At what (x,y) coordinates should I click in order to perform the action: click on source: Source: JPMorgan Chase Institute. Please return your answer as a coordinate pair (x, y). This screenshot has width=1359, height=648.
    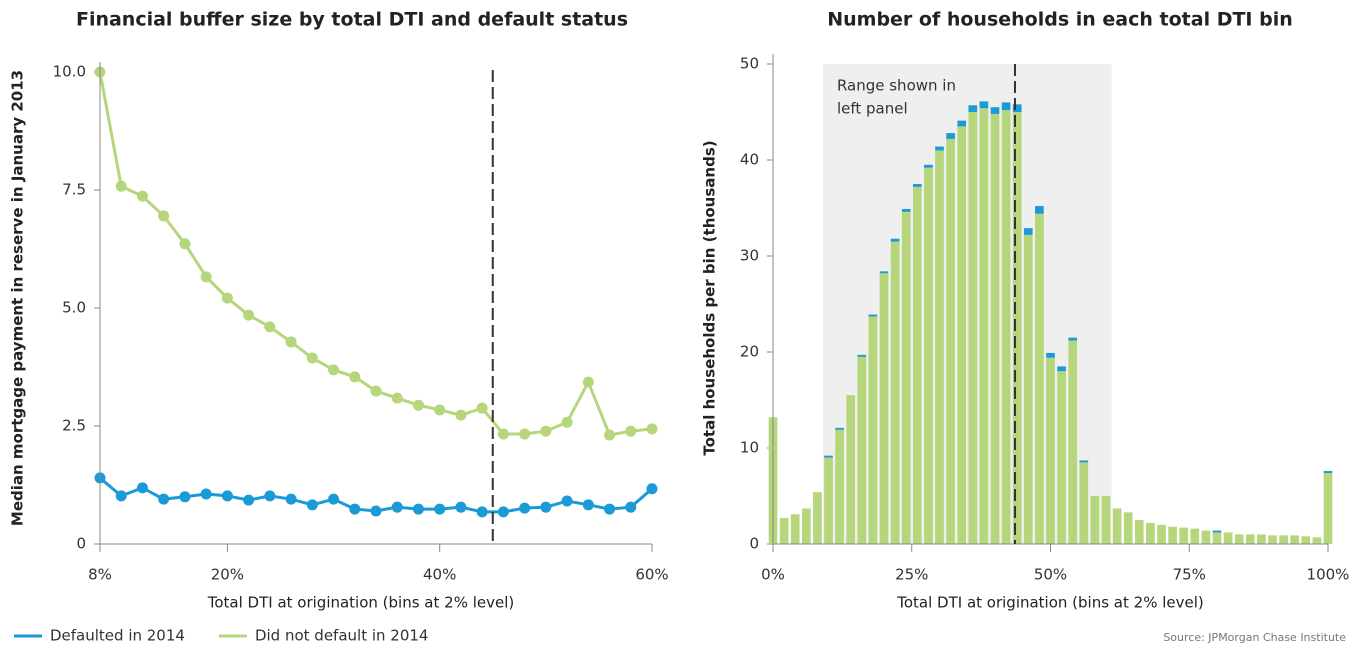
    Looking at the image, I should click on (1254, 637).